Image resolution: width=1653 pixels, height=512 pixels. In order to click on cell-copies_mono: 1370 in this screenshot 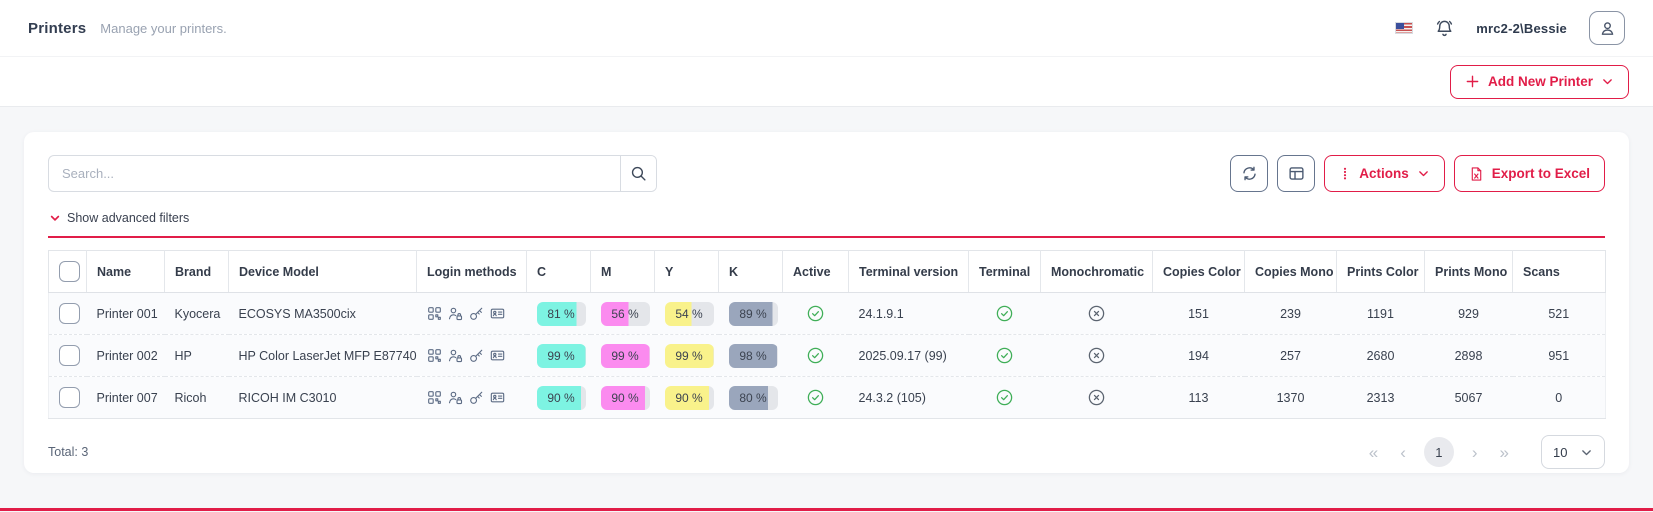, I will do `click(1290, 397)`.